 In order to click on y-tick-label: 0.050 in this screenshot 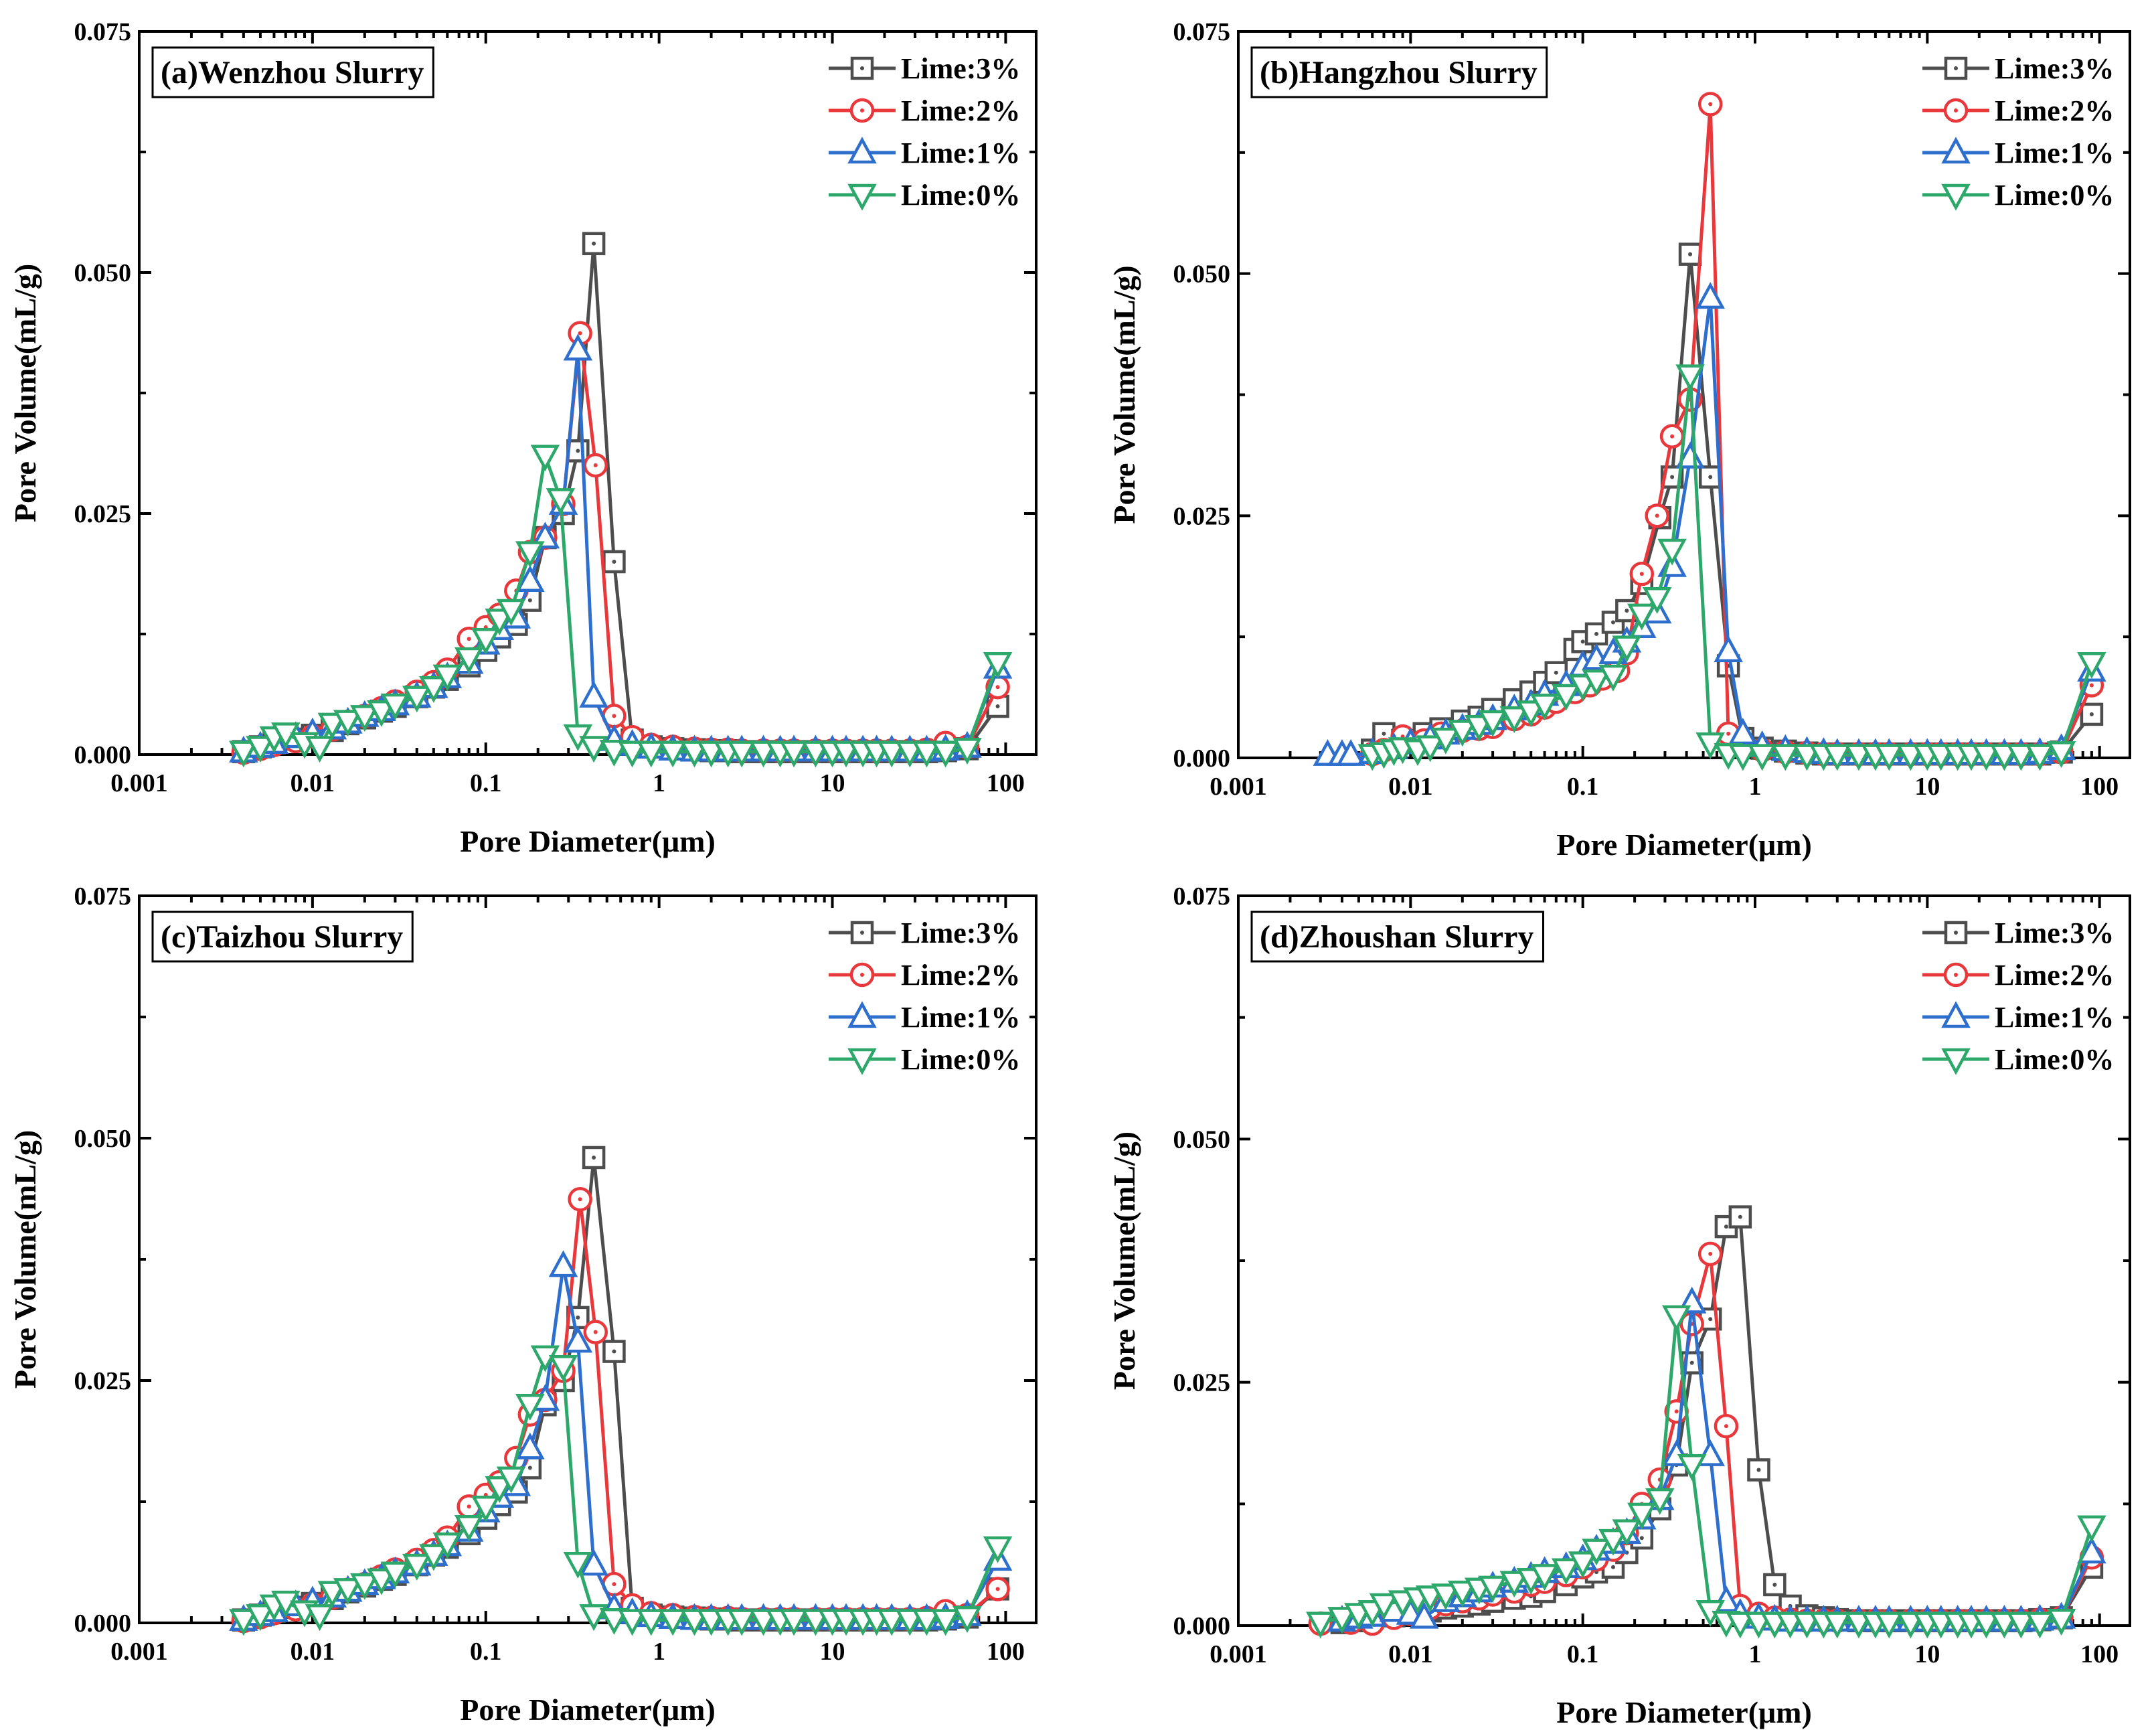, I will do `click(103, 273)`.